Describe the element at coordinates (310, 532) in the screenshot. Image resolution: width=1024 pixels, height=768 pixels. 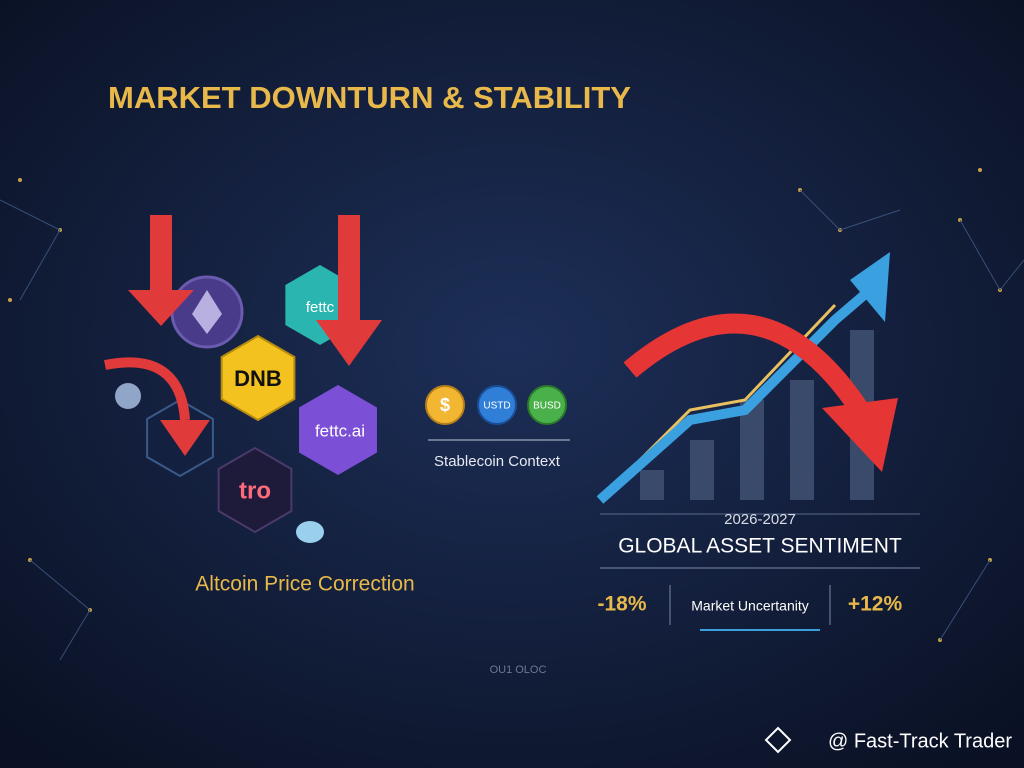
I see `chat-icon` at that location.